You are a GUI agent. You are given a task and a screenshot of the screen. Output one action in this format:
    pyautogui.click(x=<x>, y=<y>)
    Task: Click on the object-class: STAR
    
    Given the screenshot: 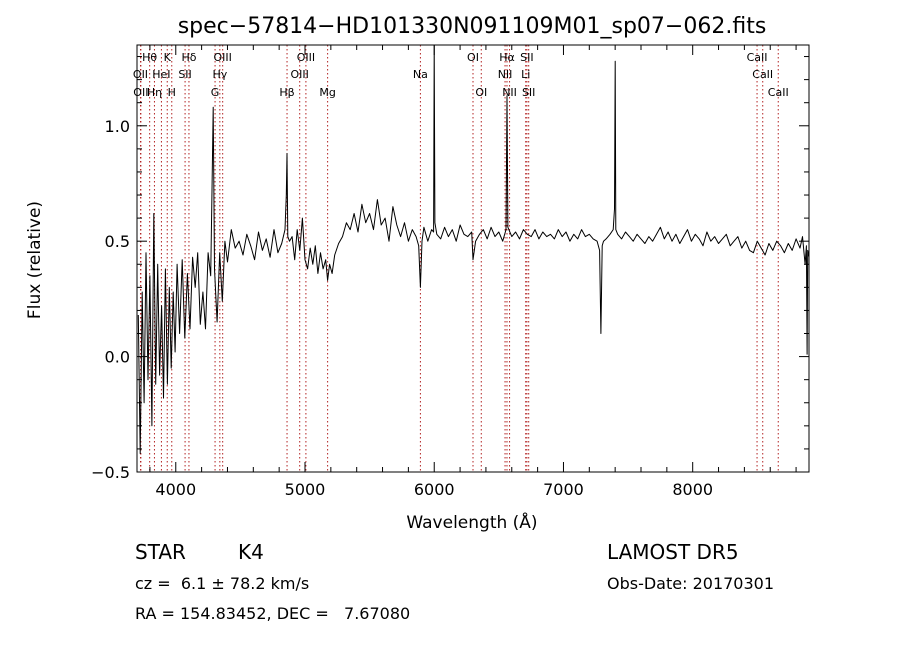 What is the action you would take?
    pyautogui.click(x=160, y=552)
    